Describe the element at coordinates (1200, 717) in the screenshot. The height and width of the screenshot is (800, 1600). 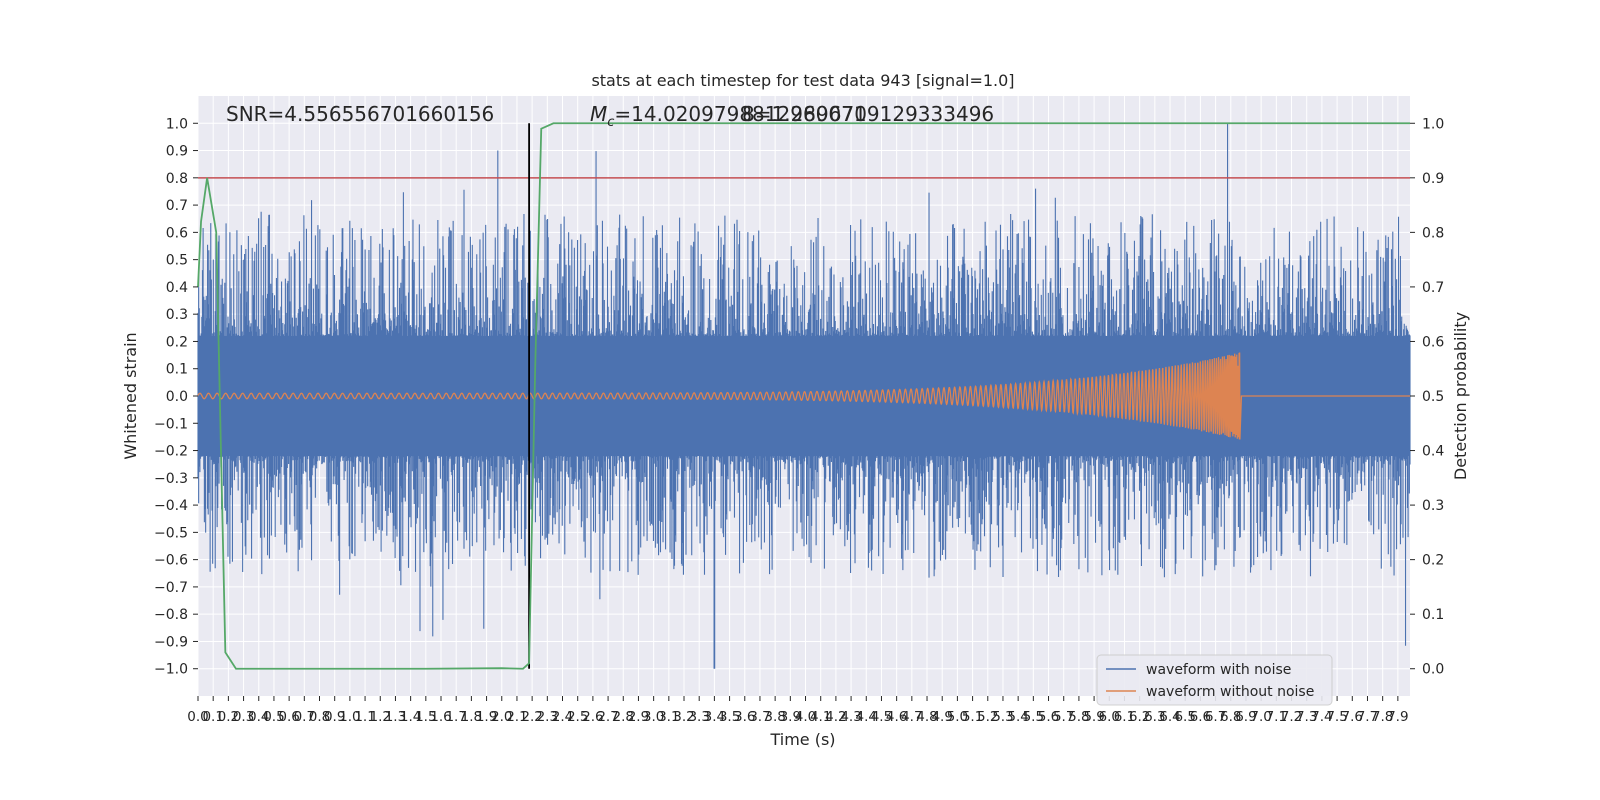
I see `x-tick-label: 6.6` at that location.